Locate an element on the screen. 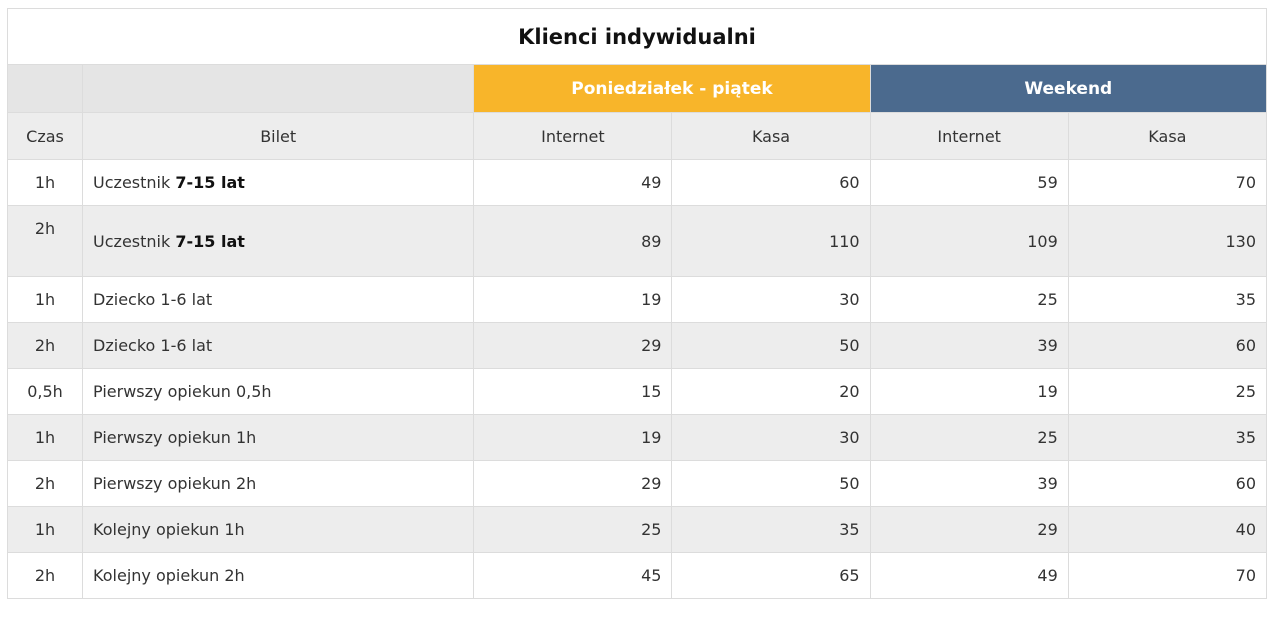  table-row: 1h Uczestnik 7-15 lat 49 60 59 70 is located at coordinates (637, 182).